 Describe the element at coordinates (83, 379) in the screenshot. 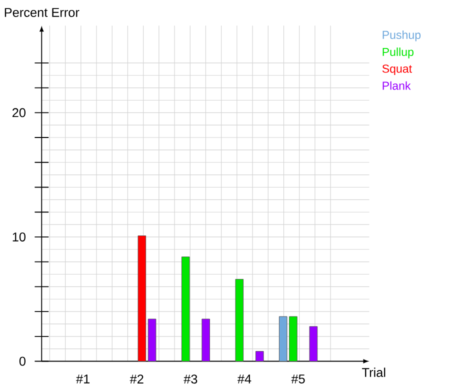

I see `x-tick-label: #1` at that location.